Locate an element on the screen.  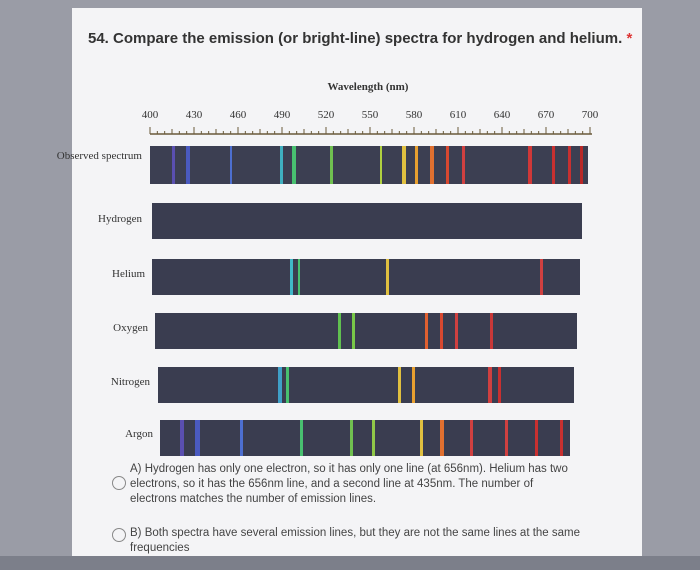
x-tick-label: 670 is located at coordinates (546, 115).